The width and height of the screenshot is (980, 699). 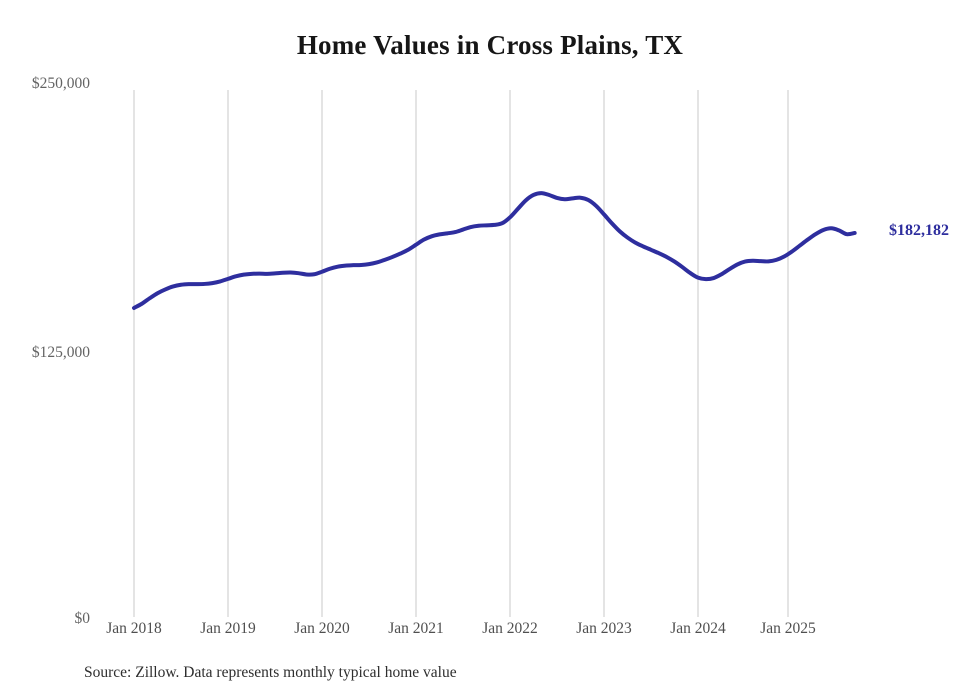 I want to click on x-axis-tick-jan-2024: Jan 2024, so click(x=698, y=628).